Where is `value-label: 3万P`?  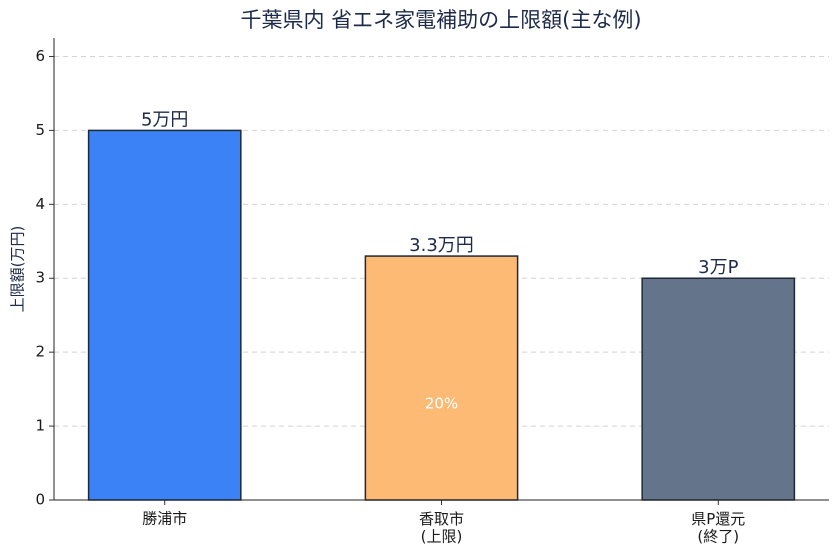 value-label: 3万P is located at coordinates (718, 267).